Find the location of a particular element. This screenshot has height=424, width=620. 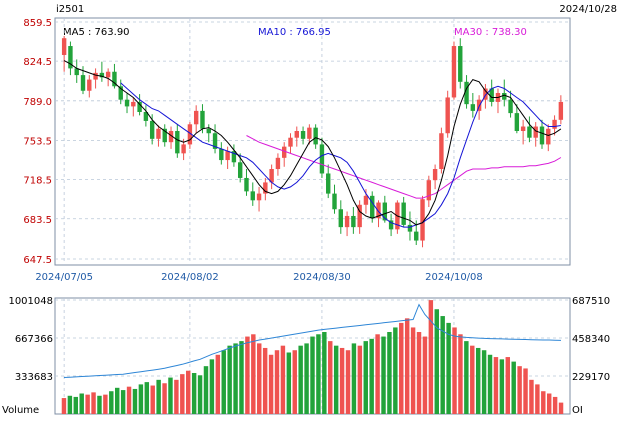

oi-line is located at coordinates (312, 340).